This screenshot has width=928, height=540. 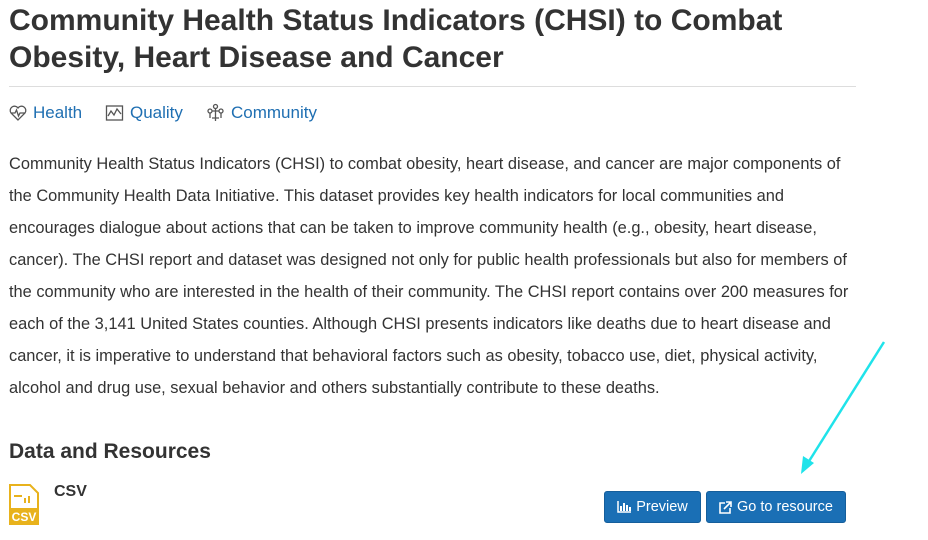 I want to click on tag-link: Community, so click(x=261, y=113).